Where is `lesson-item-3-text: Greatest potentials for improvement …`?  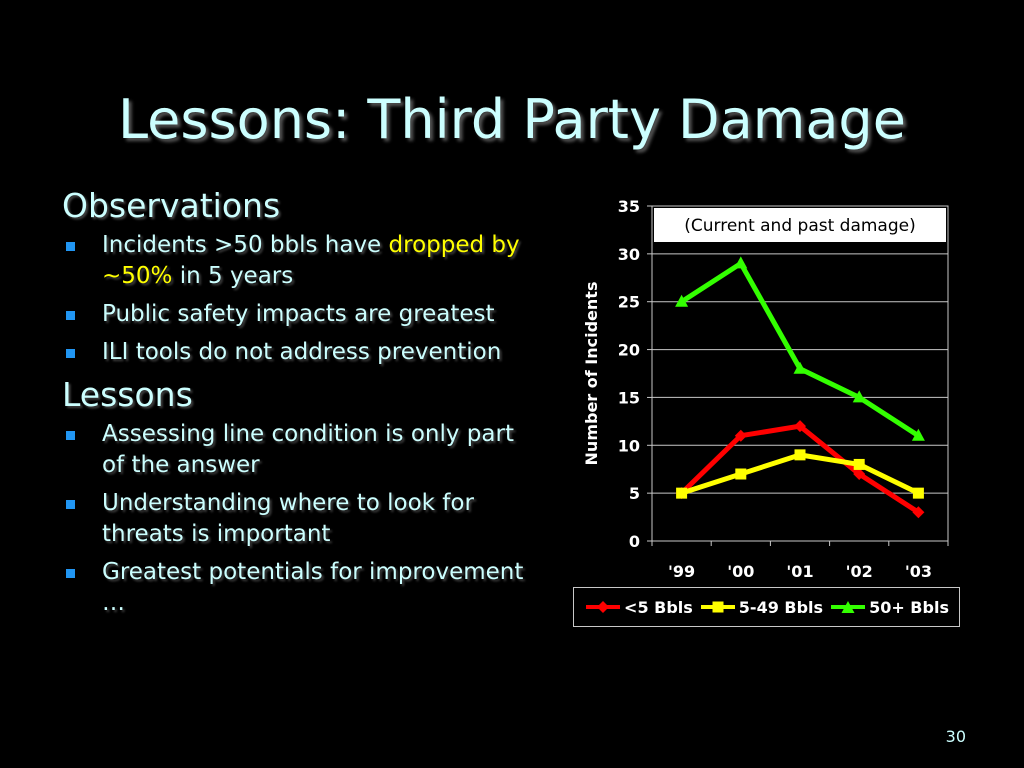 lesson-item-3-text: Greatest potentials for improvement … is located at coordinates (313, 587).